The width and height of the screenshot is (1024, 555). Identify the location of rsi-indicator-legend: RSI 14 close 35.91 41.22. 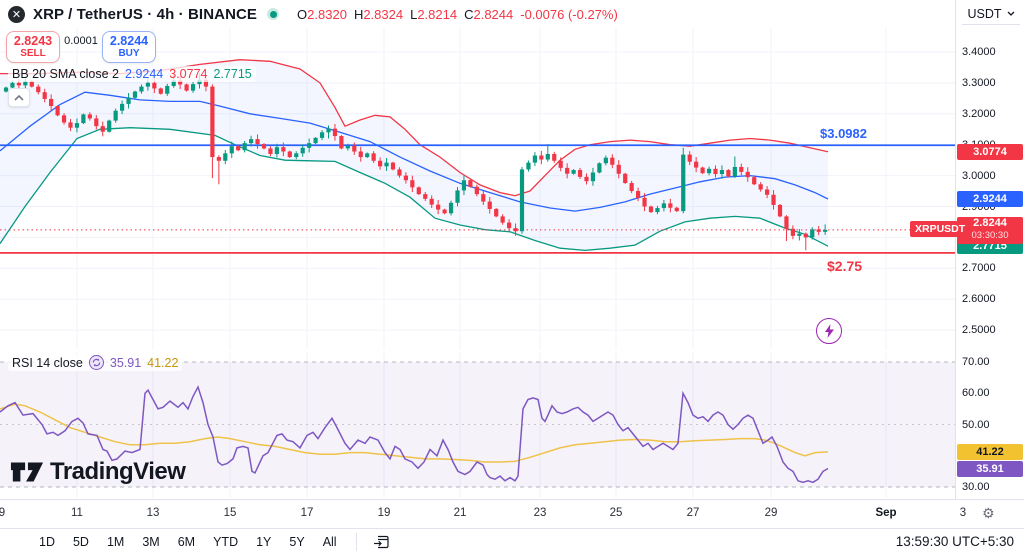
(95, 362).